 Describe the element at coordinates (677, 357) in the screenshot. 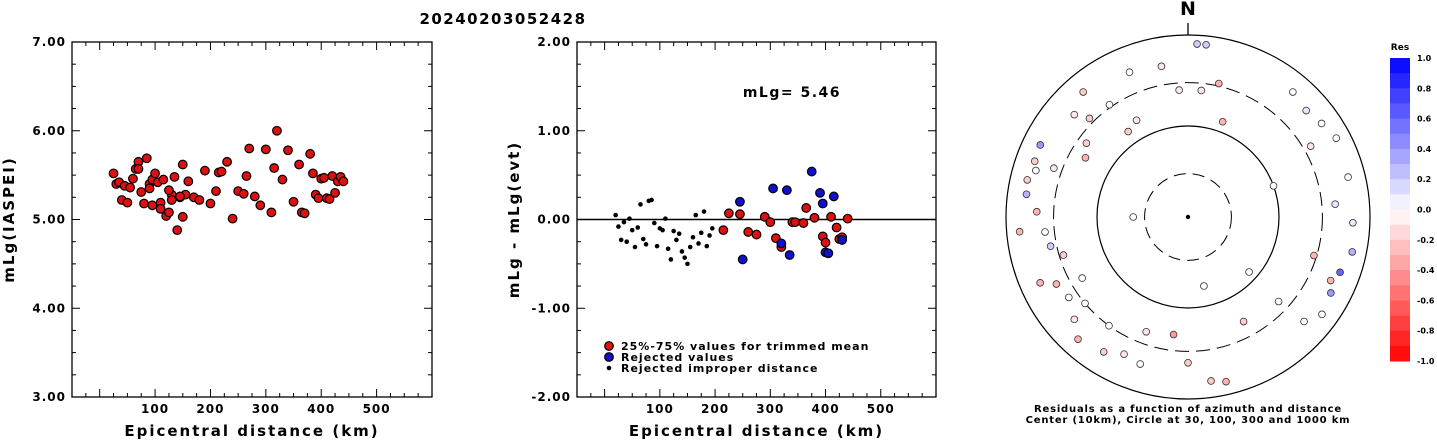

I see `legend-label: Rejected values` at that location.